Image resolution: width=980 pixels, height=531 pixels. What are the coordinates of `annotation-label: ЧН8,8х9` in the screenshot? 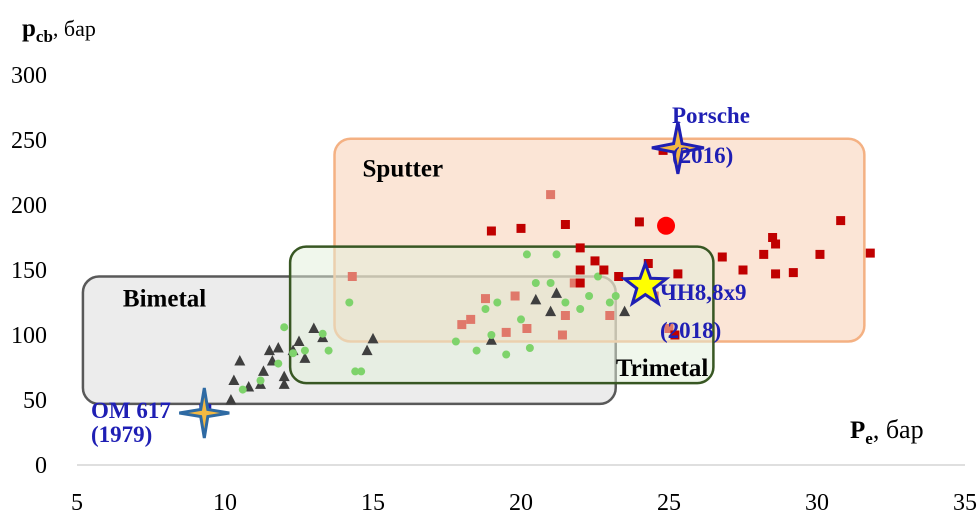 It's located at (703, 292).